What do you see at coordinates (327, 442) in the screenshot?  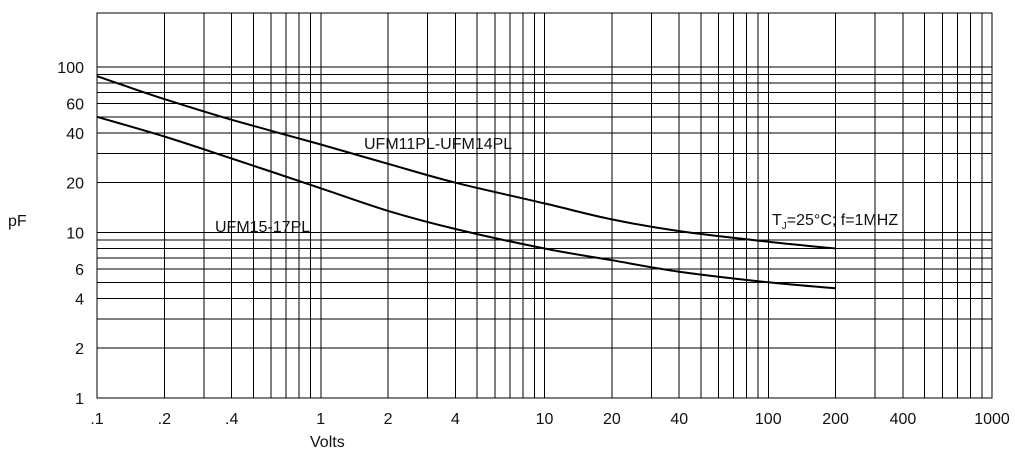 I see `x-axis-label: Volts` at bounding box center [327, 442].